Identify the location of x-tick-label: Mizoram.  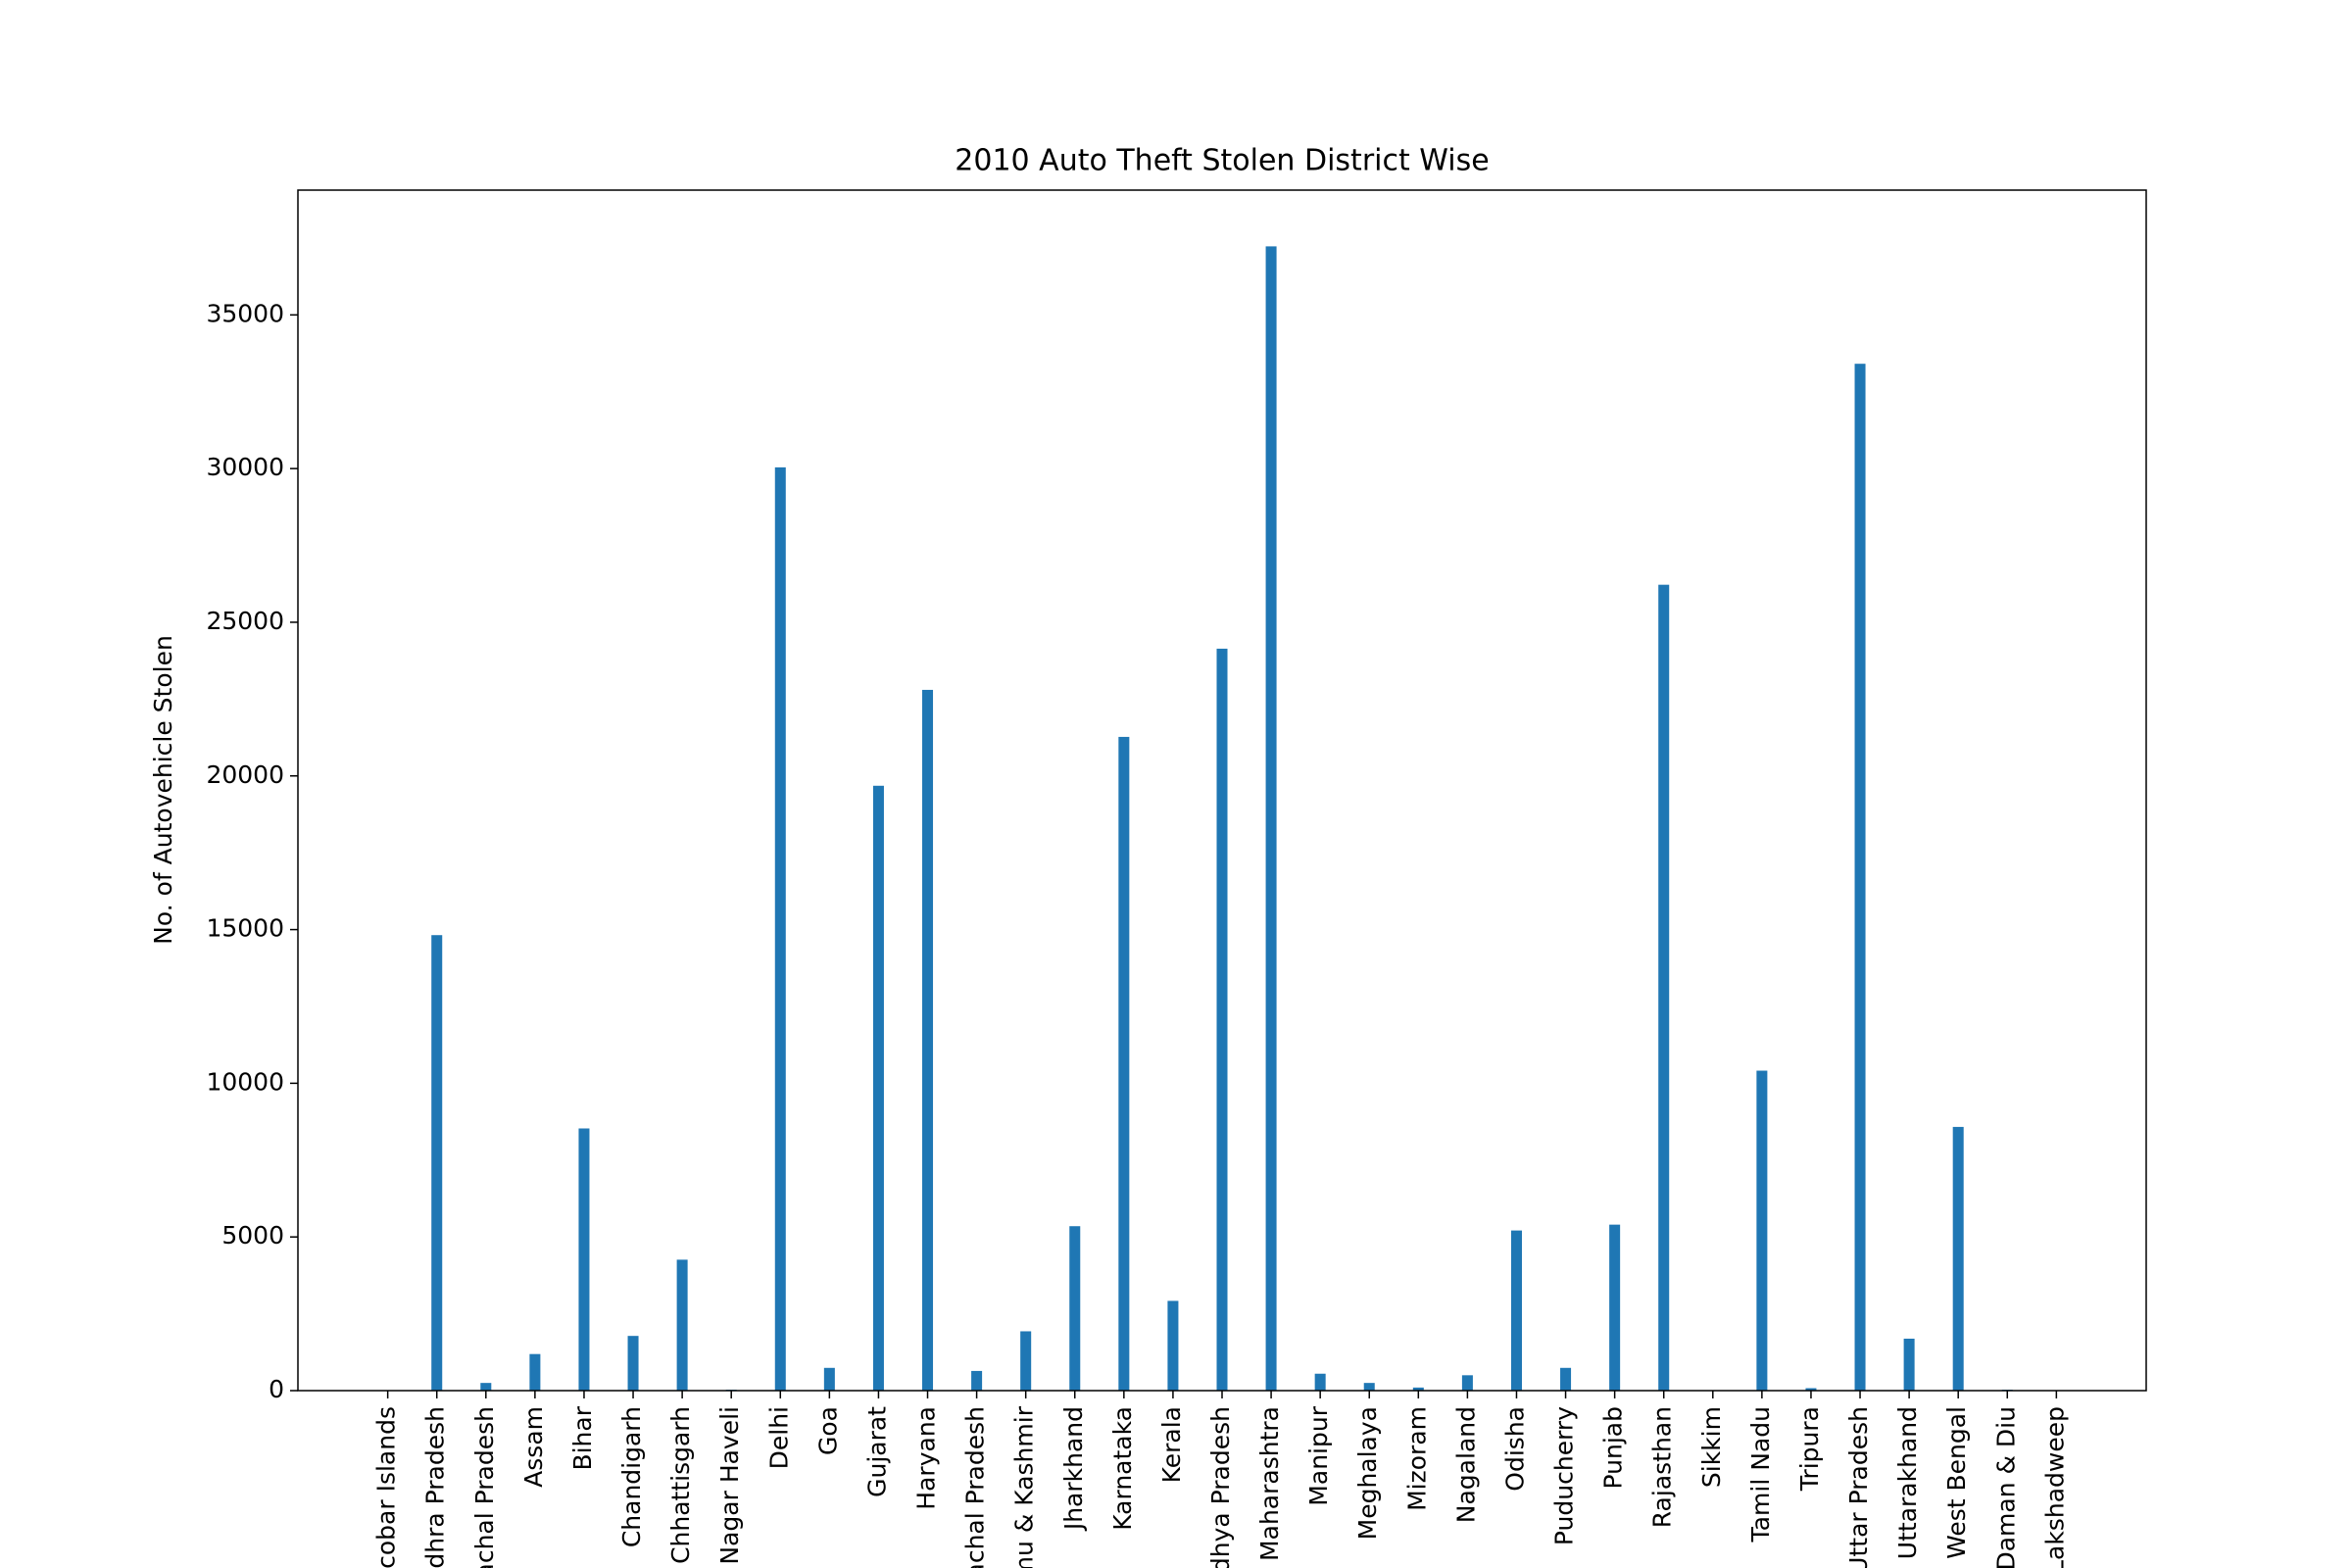
(1416, 1458).